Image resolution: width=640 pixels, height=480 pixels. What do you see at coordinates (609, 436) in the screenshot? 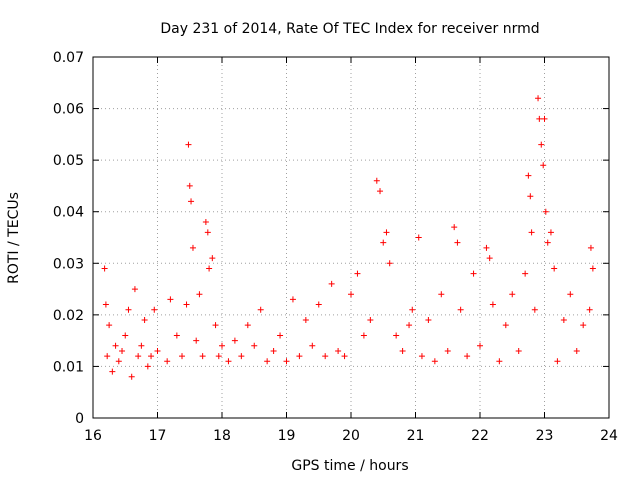
I see `x-tick-label: 24` at bounding box center [609, 436].